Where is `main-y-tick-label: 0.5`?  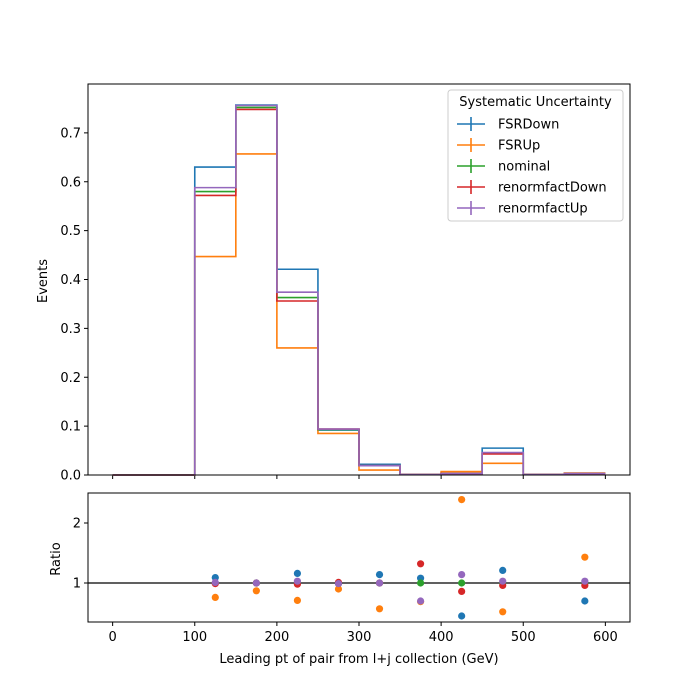 main-y-tick-label: 0.5 is located at coordinates (70, 231).